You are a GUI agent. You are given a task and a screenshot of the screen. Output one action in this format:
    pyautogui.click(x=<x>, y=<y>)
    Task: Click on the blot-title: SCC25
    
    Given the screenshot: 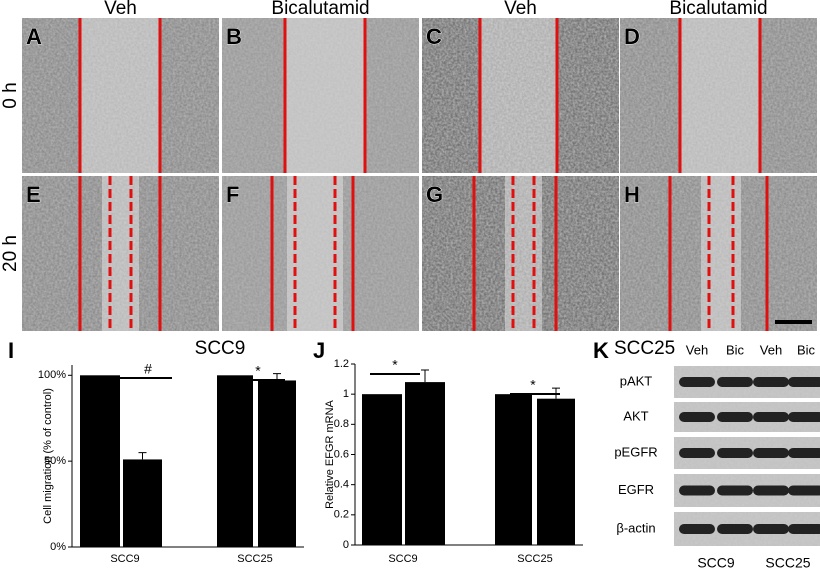 What is the action you would take?
    pyautogui.click(x=644, y=348)
    